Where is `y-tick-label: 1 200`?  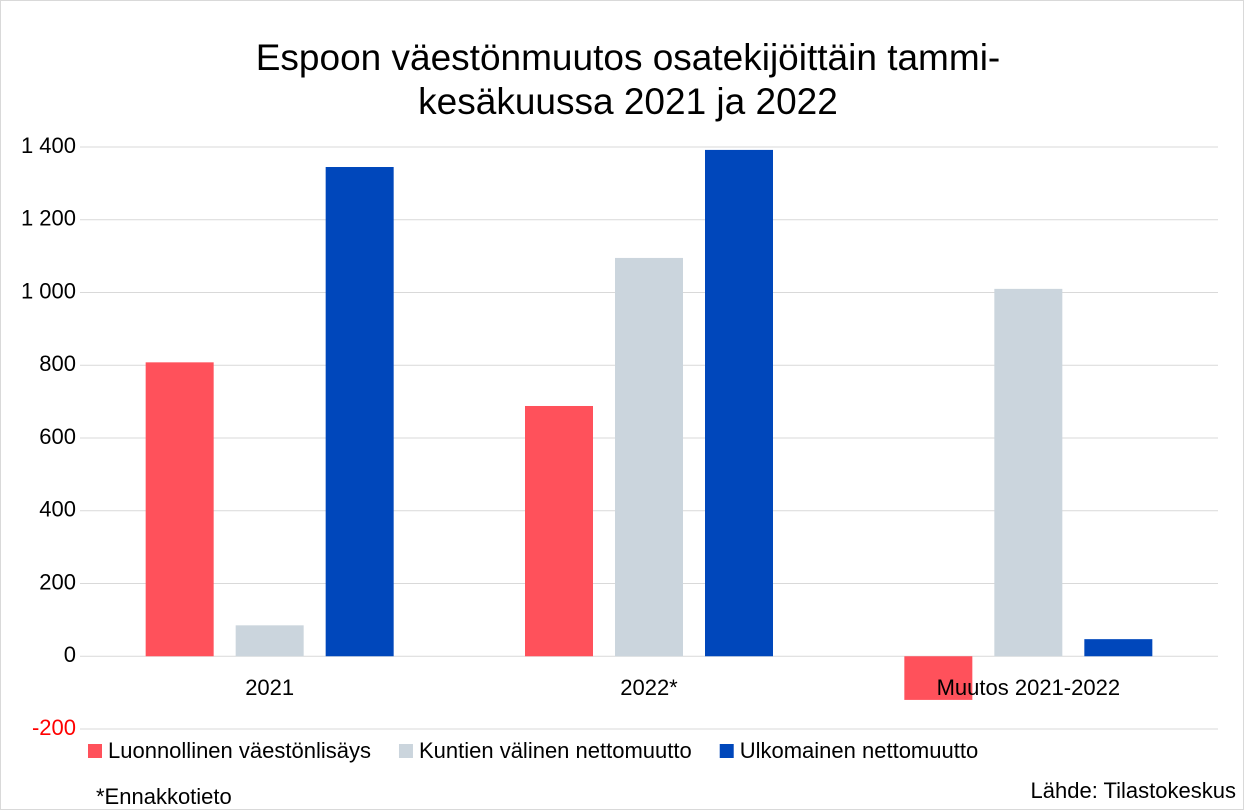
y-tick-label: 1 200 is located at coordinates (48, 218).